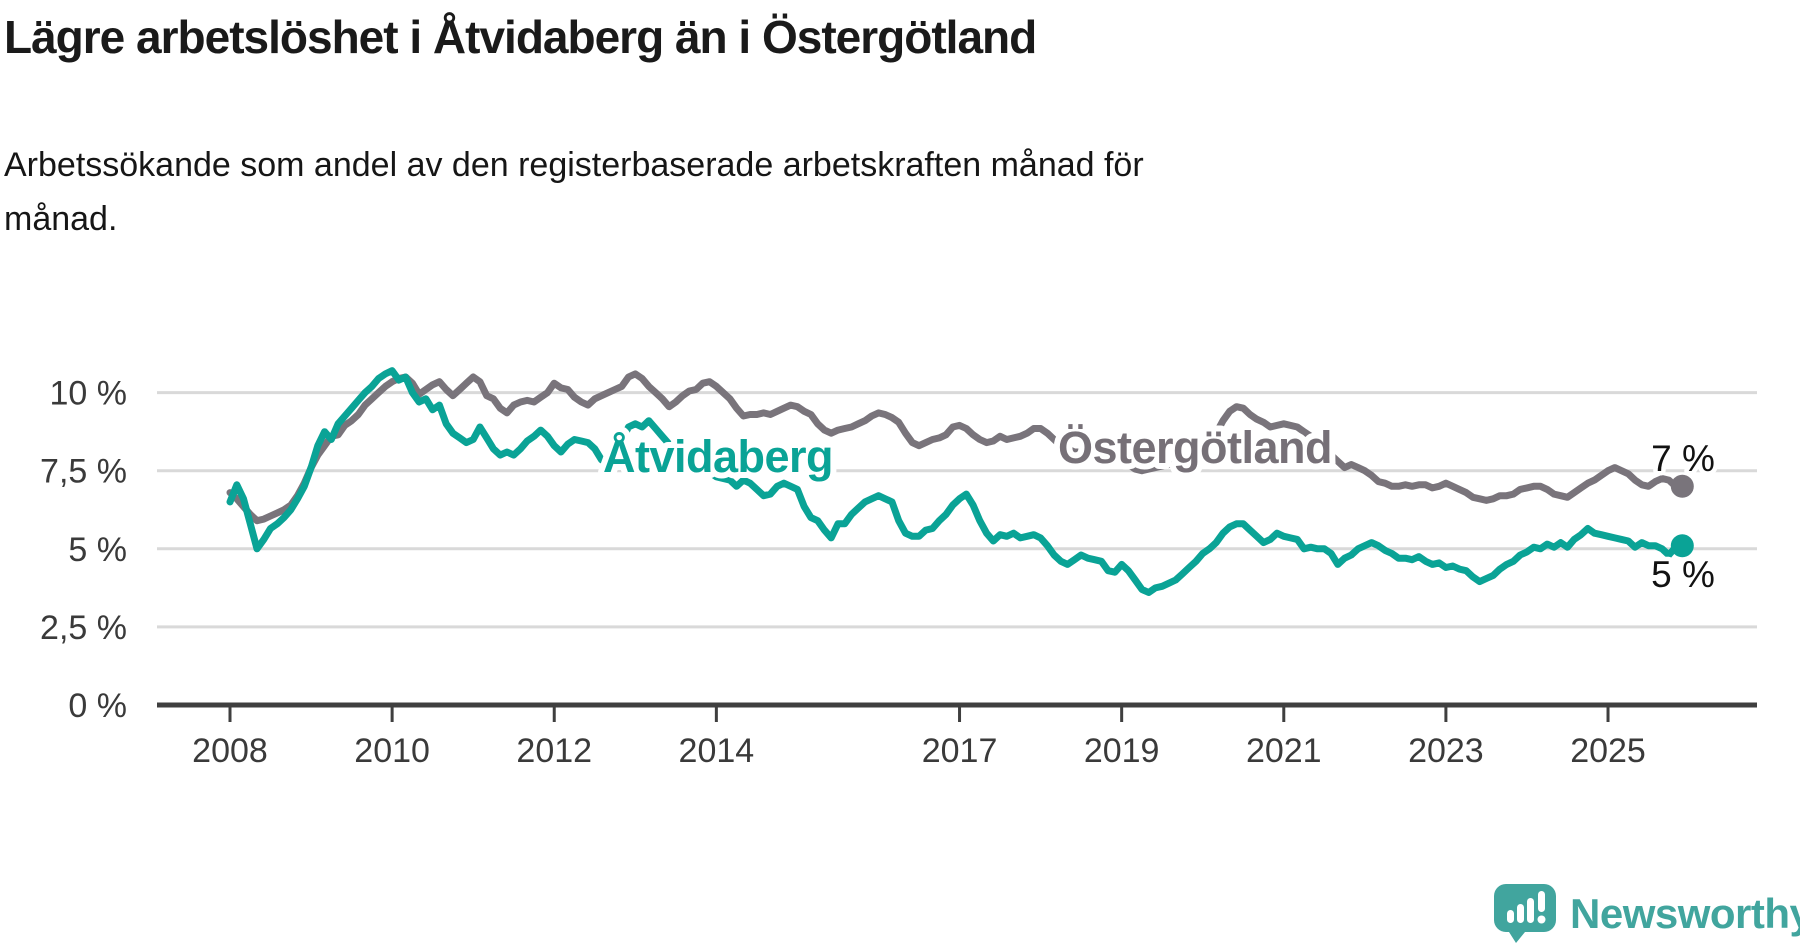  Describe the element at coordinates (1685, 913) in the screenshot. I see `brand-name: Newsworthy` at that location.